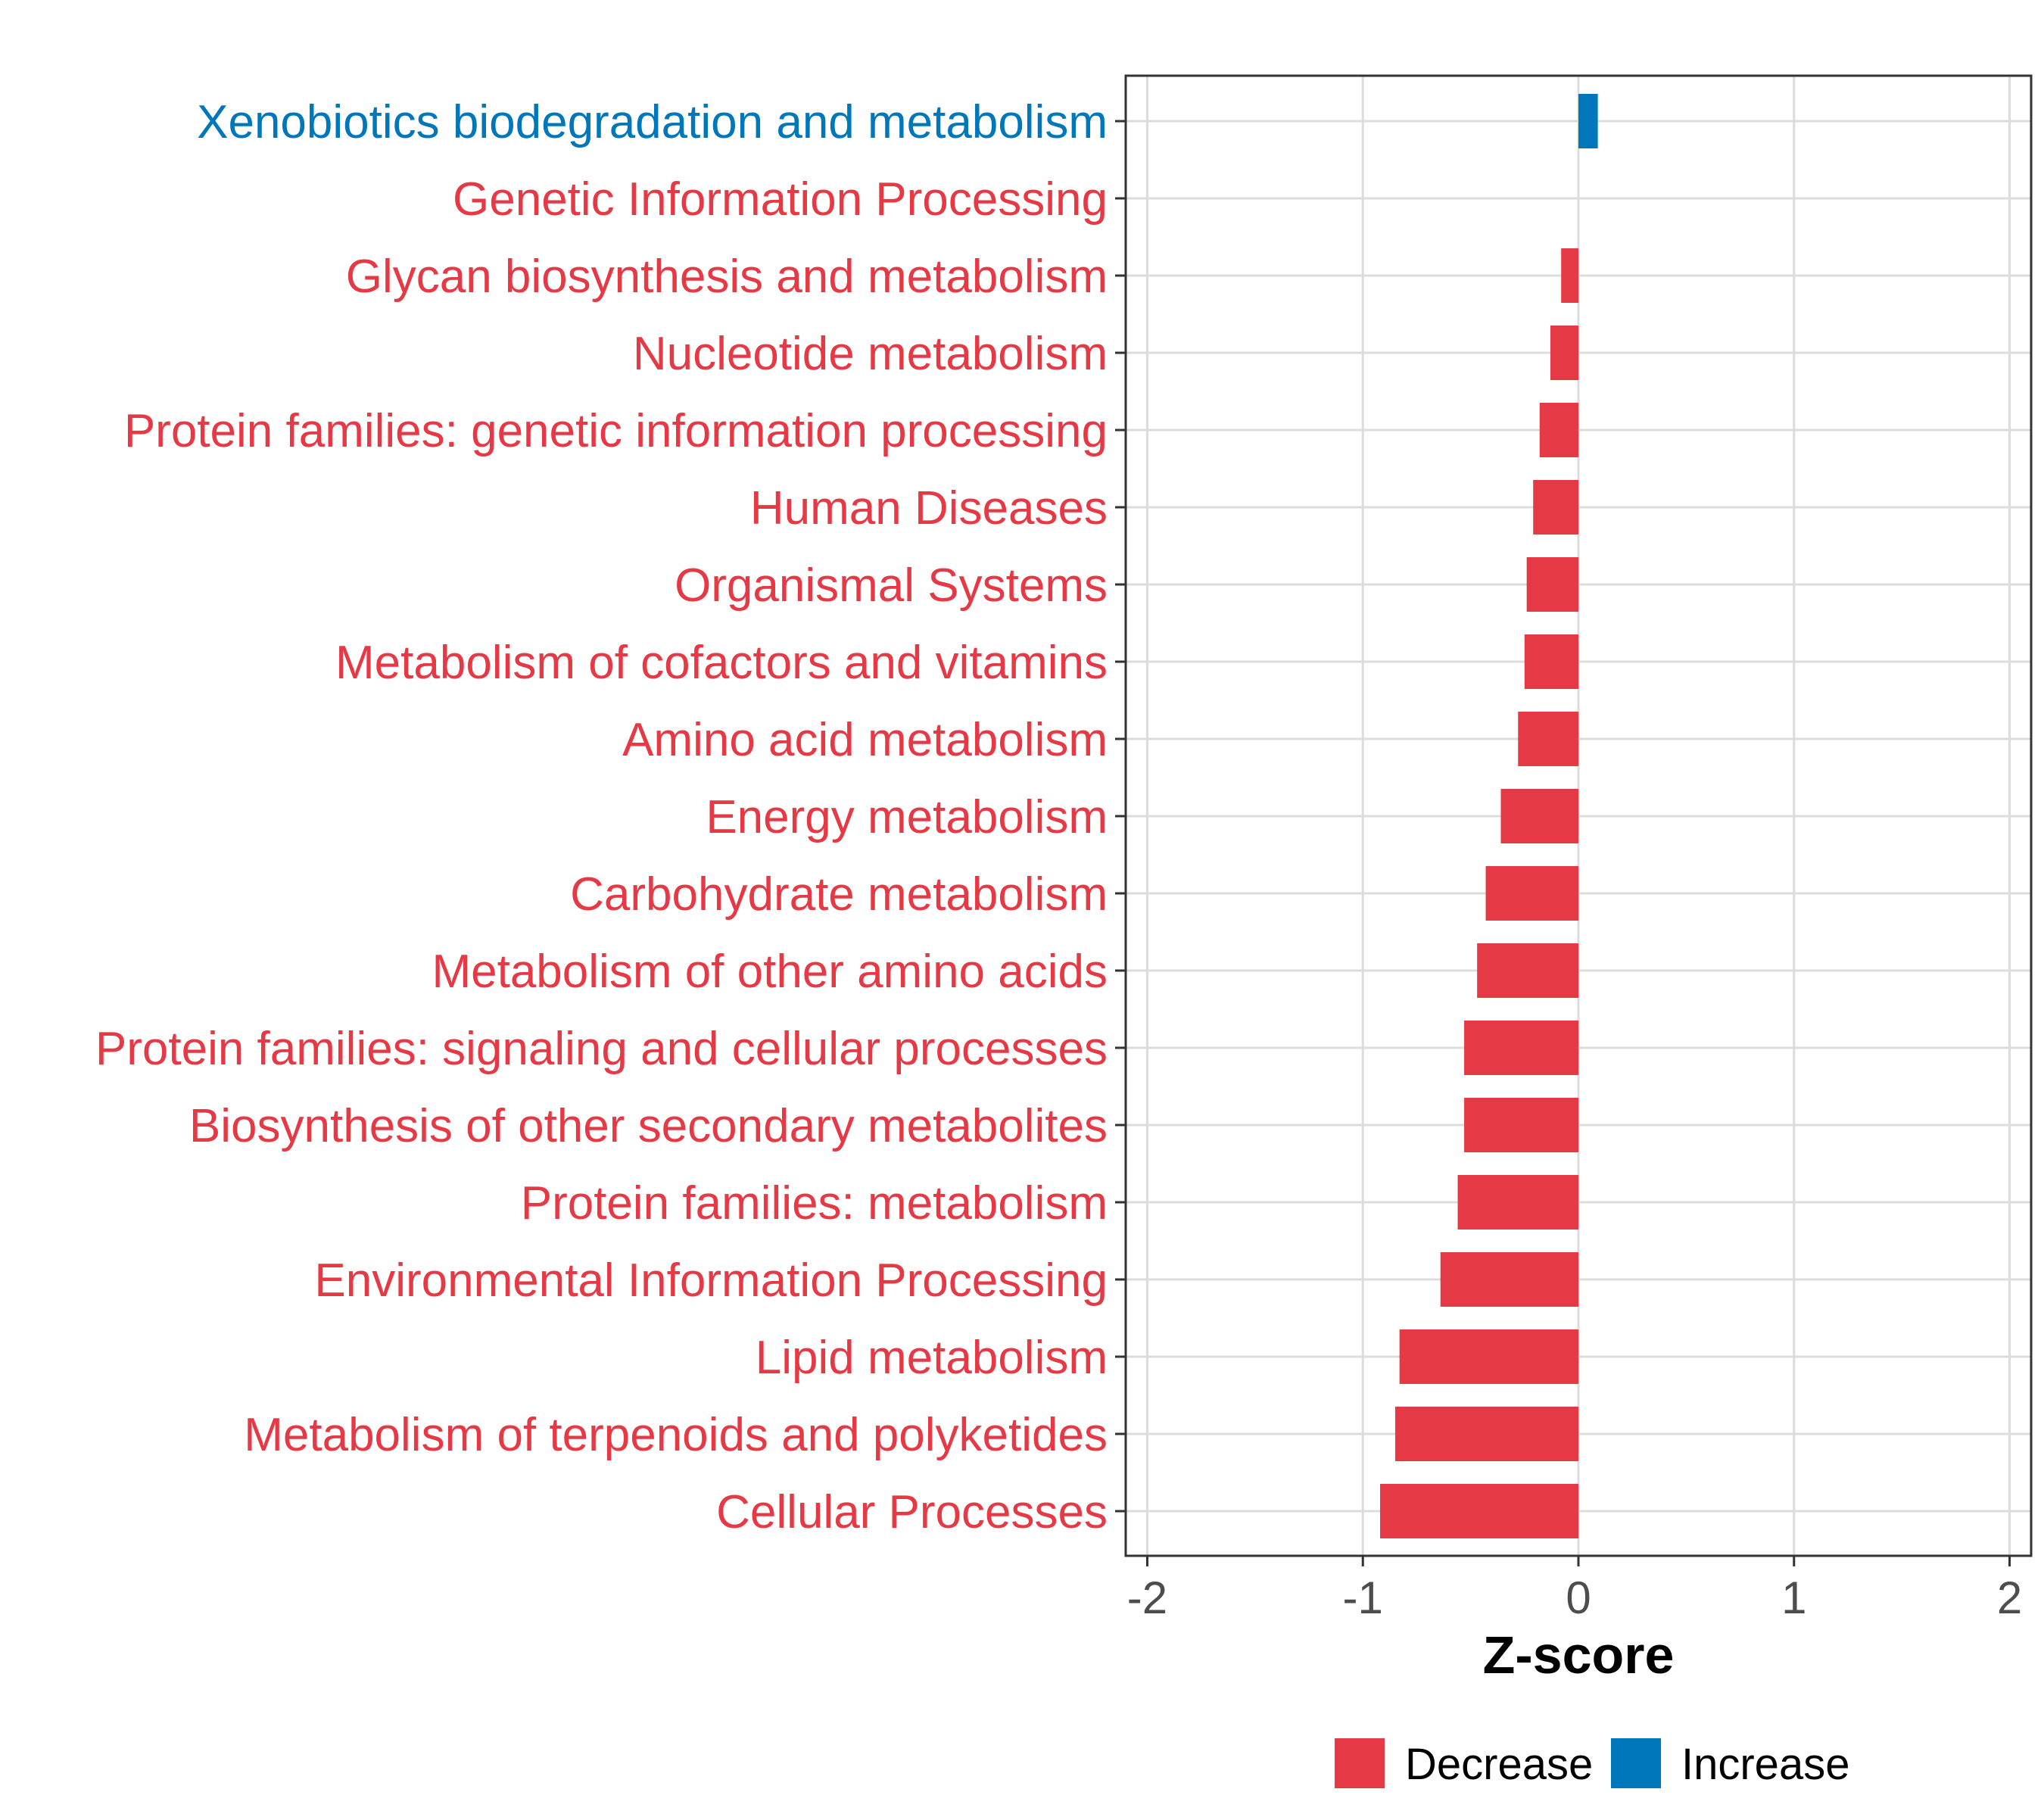 The image size is (2044, 1817). I want to click on x-axis-ticks: -2 -1 0 1 2, so click(1574, 1589).